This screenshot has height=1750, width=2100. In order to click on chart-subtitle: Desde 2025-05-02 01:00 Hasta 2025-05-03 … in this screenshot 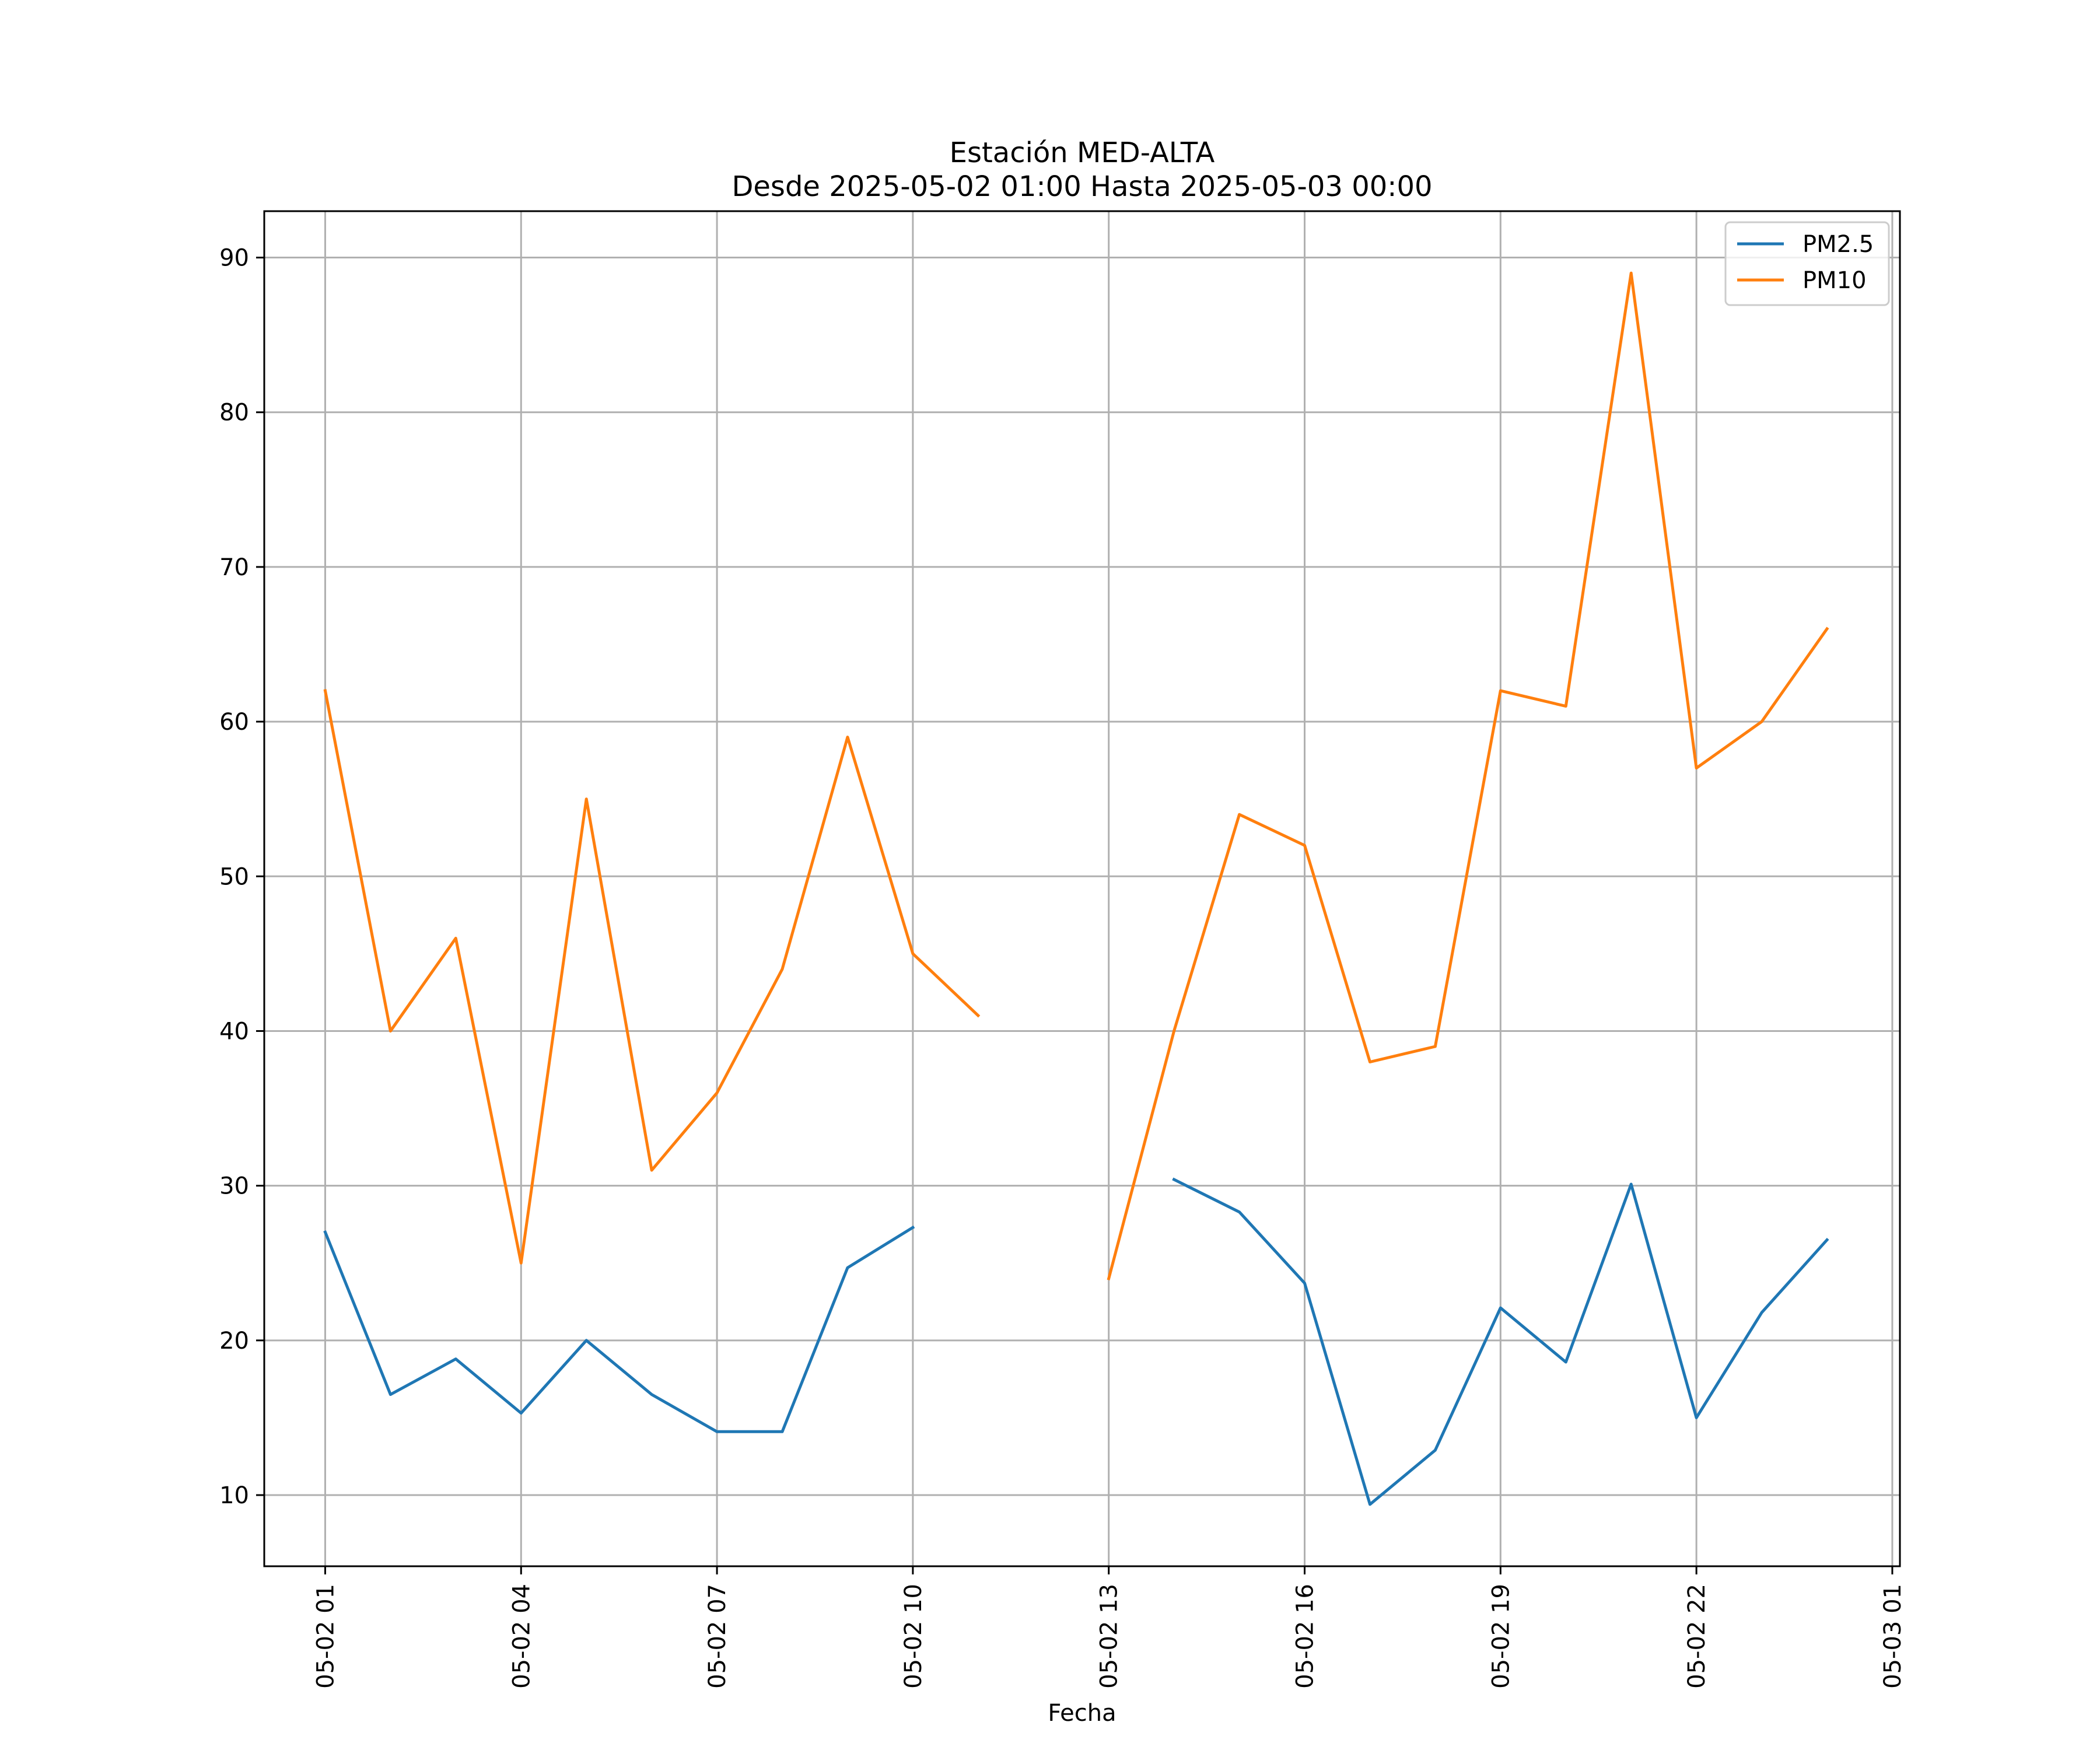, I will do `click(1082, 187)`.